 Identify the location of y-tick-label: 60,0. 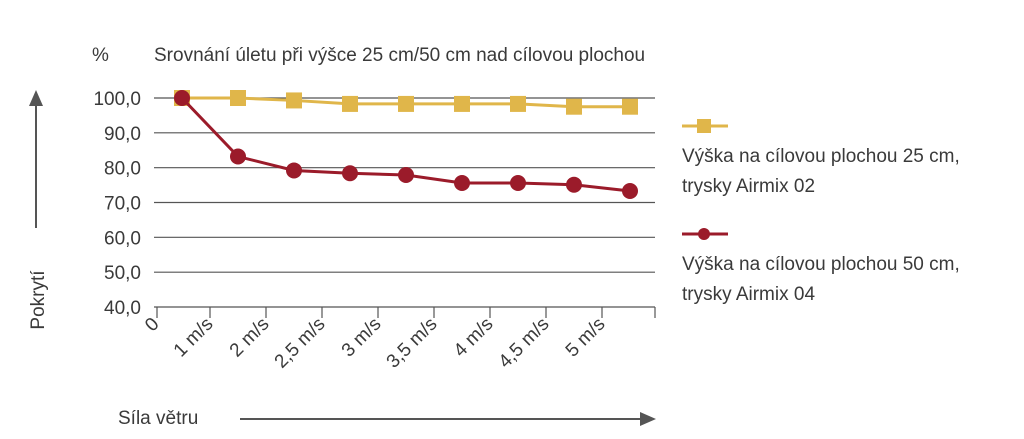
(122, 238).